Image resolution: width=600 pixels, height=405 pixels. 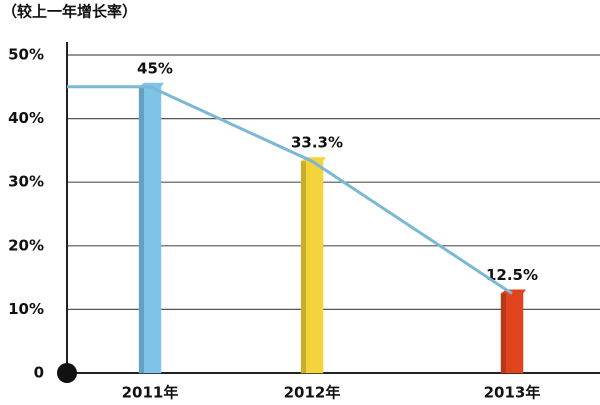 I want to click on x-tick-label: 2012年, so click(x=312, y=393).